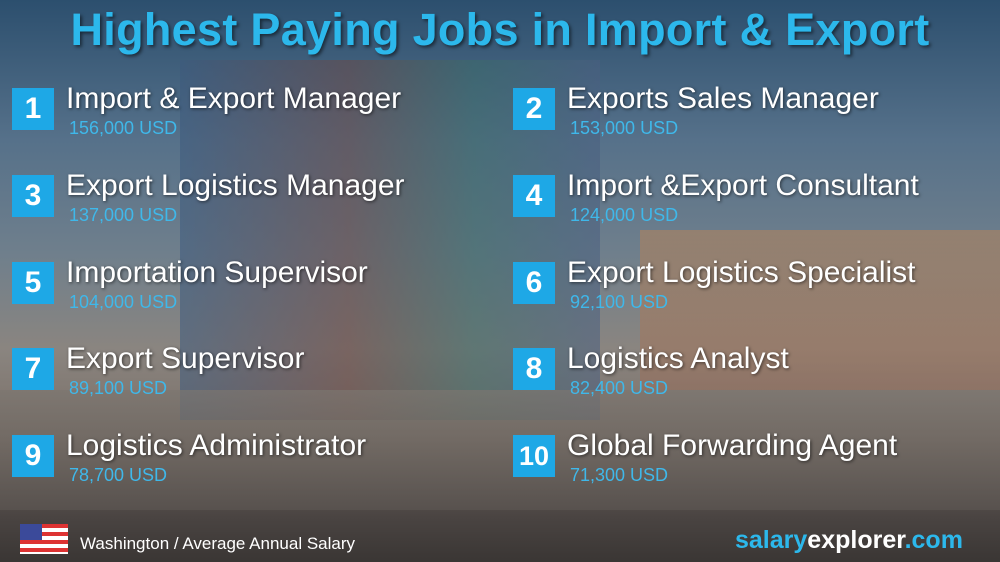 This screenshot has height=562, width=1000. What do you see at coordinates (743, 185) in the screenshot?
I see `job-title: Import &Export Consultant` at bounding box center [743, 185].